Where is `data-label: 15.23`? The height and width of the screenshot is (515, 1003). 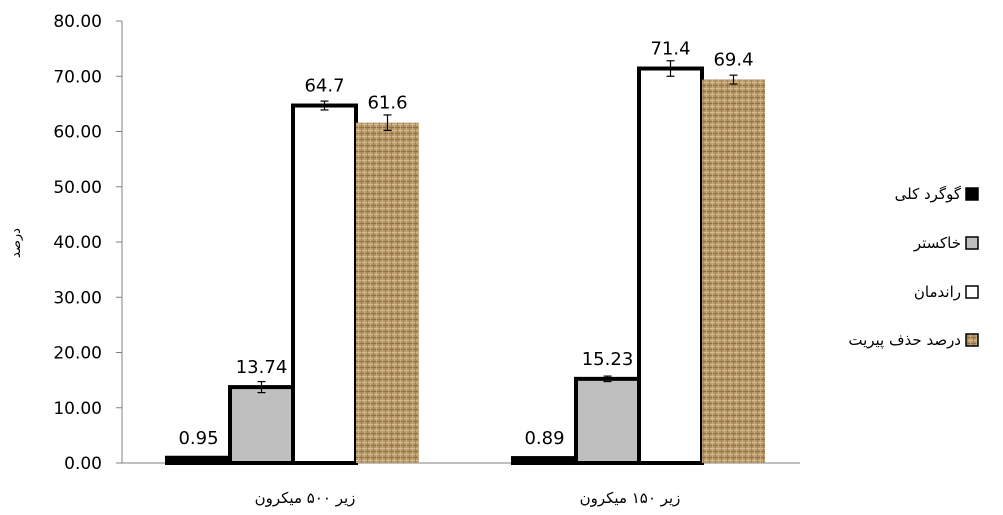 data-label: 15.23 is located at coordinates (608, 359).